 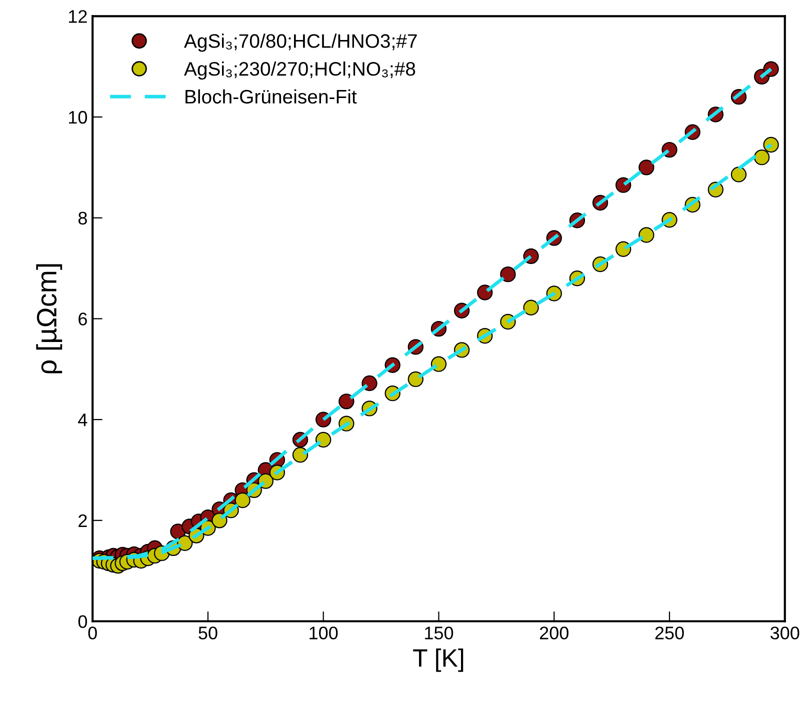 What do you see at coordinates (82, 218) in the screenshot?
I see `y-tick-label: 8` at bounding box center [82, 218].